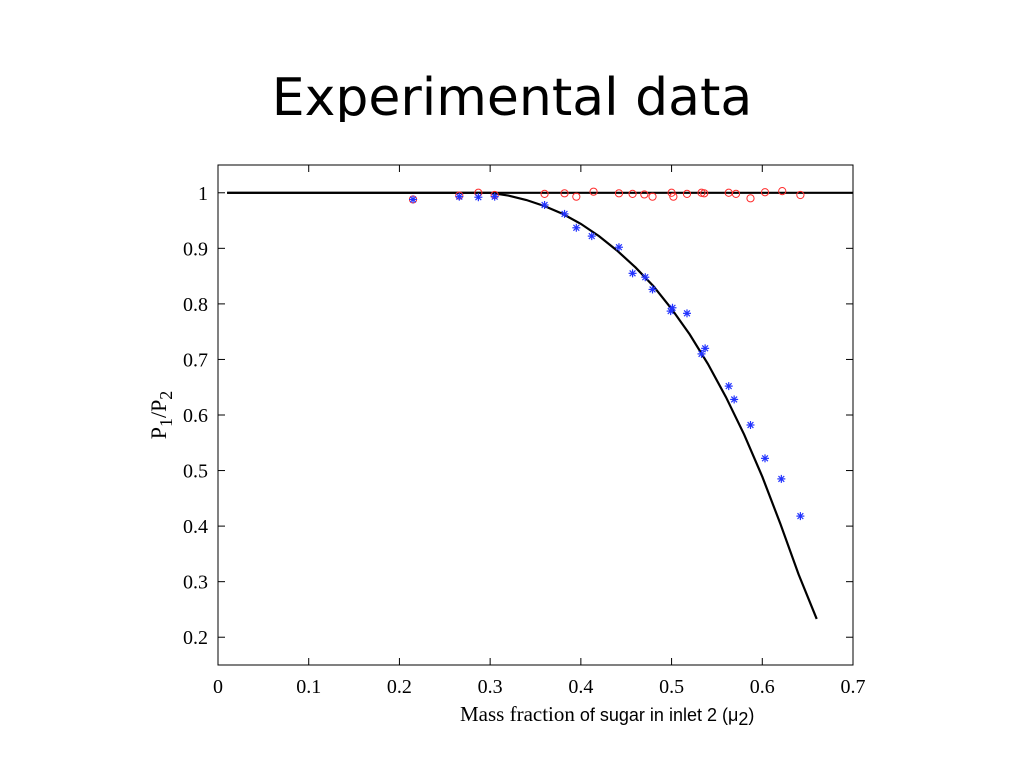 The image size is (1024, 768). Describe the element at coordinates (308, 687) in the screenshot. I see `x-tick-label: 0.1` at that location.